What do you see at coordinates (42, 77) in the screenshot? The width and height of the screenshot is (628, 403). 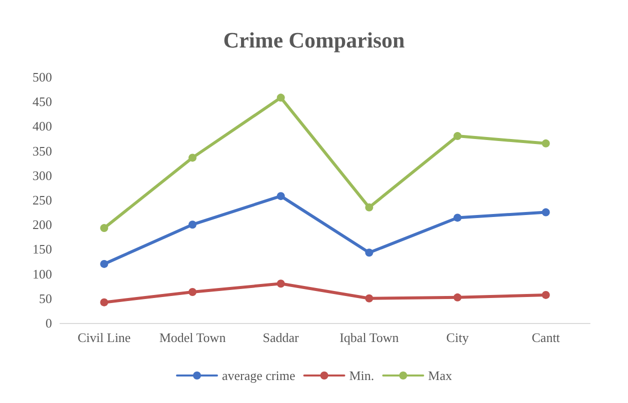 I see `y-tick-label: 500` at bounding box center [42, 77].